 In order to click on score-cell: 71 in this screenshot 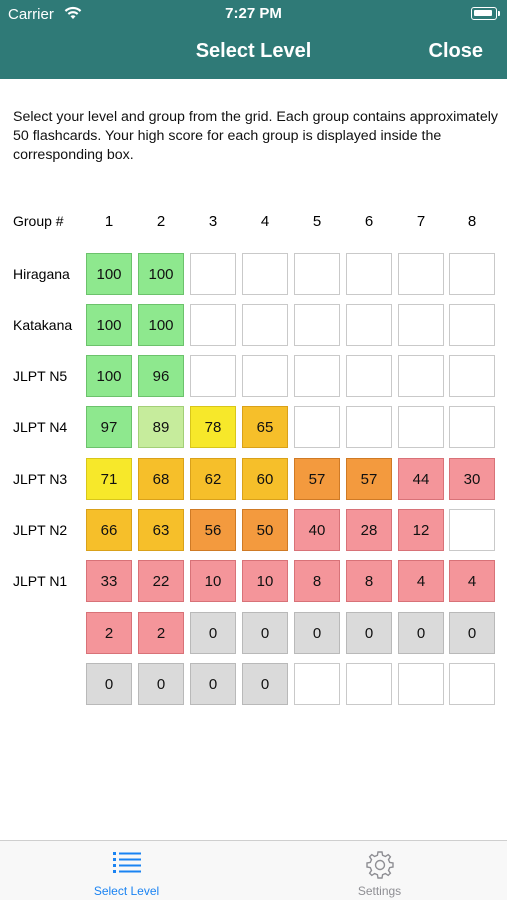, I will do `click(109, 479)`.